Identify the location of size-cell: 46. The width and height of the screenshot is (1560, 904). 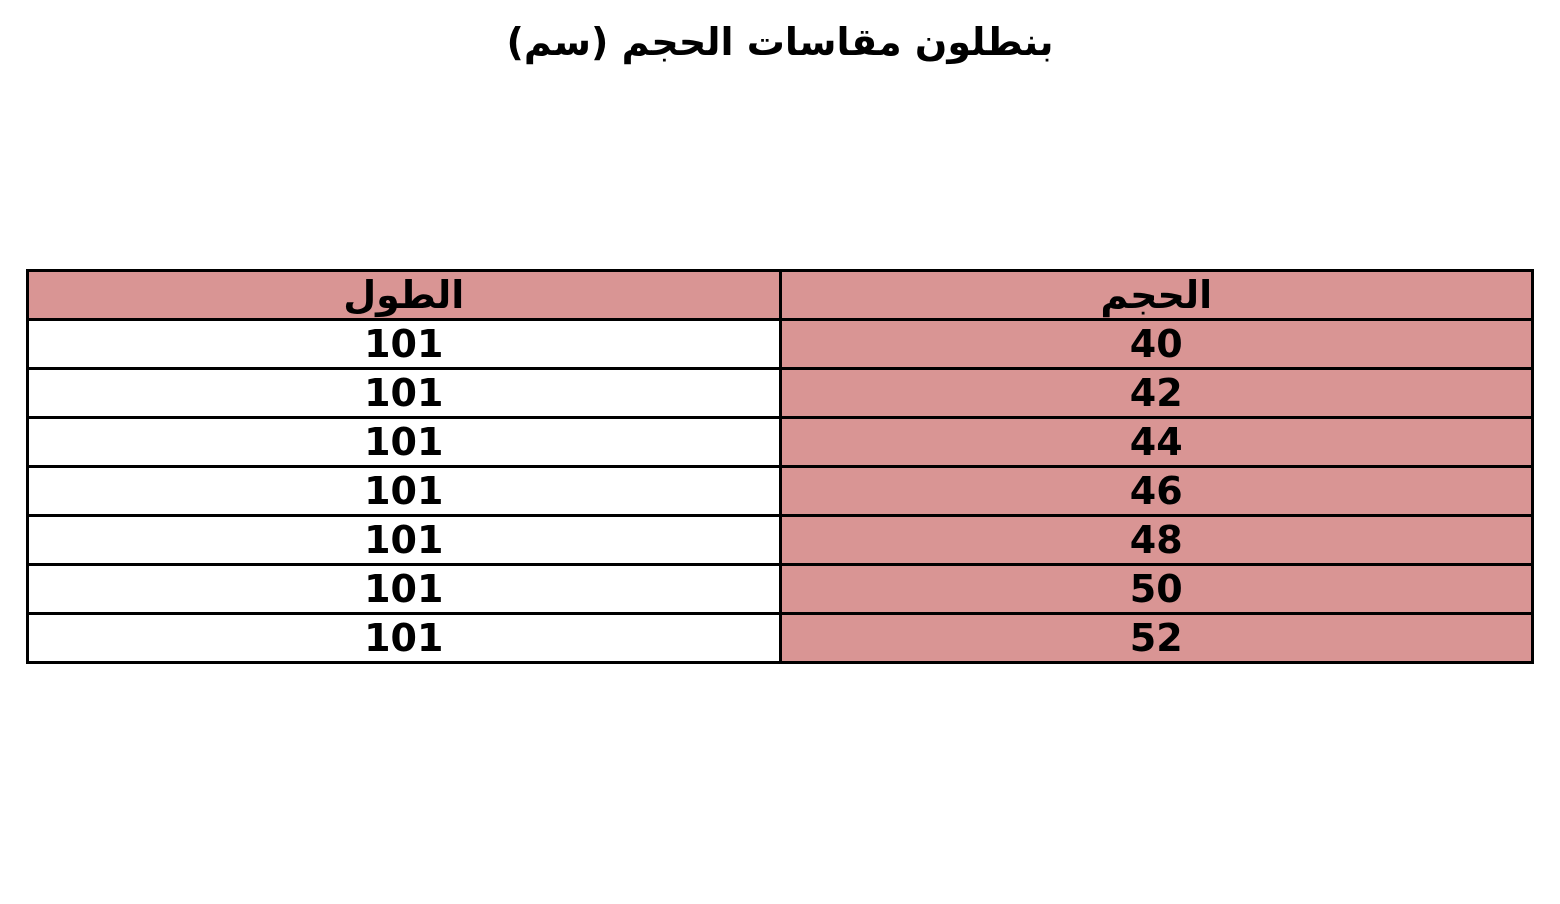
(1156, 491).